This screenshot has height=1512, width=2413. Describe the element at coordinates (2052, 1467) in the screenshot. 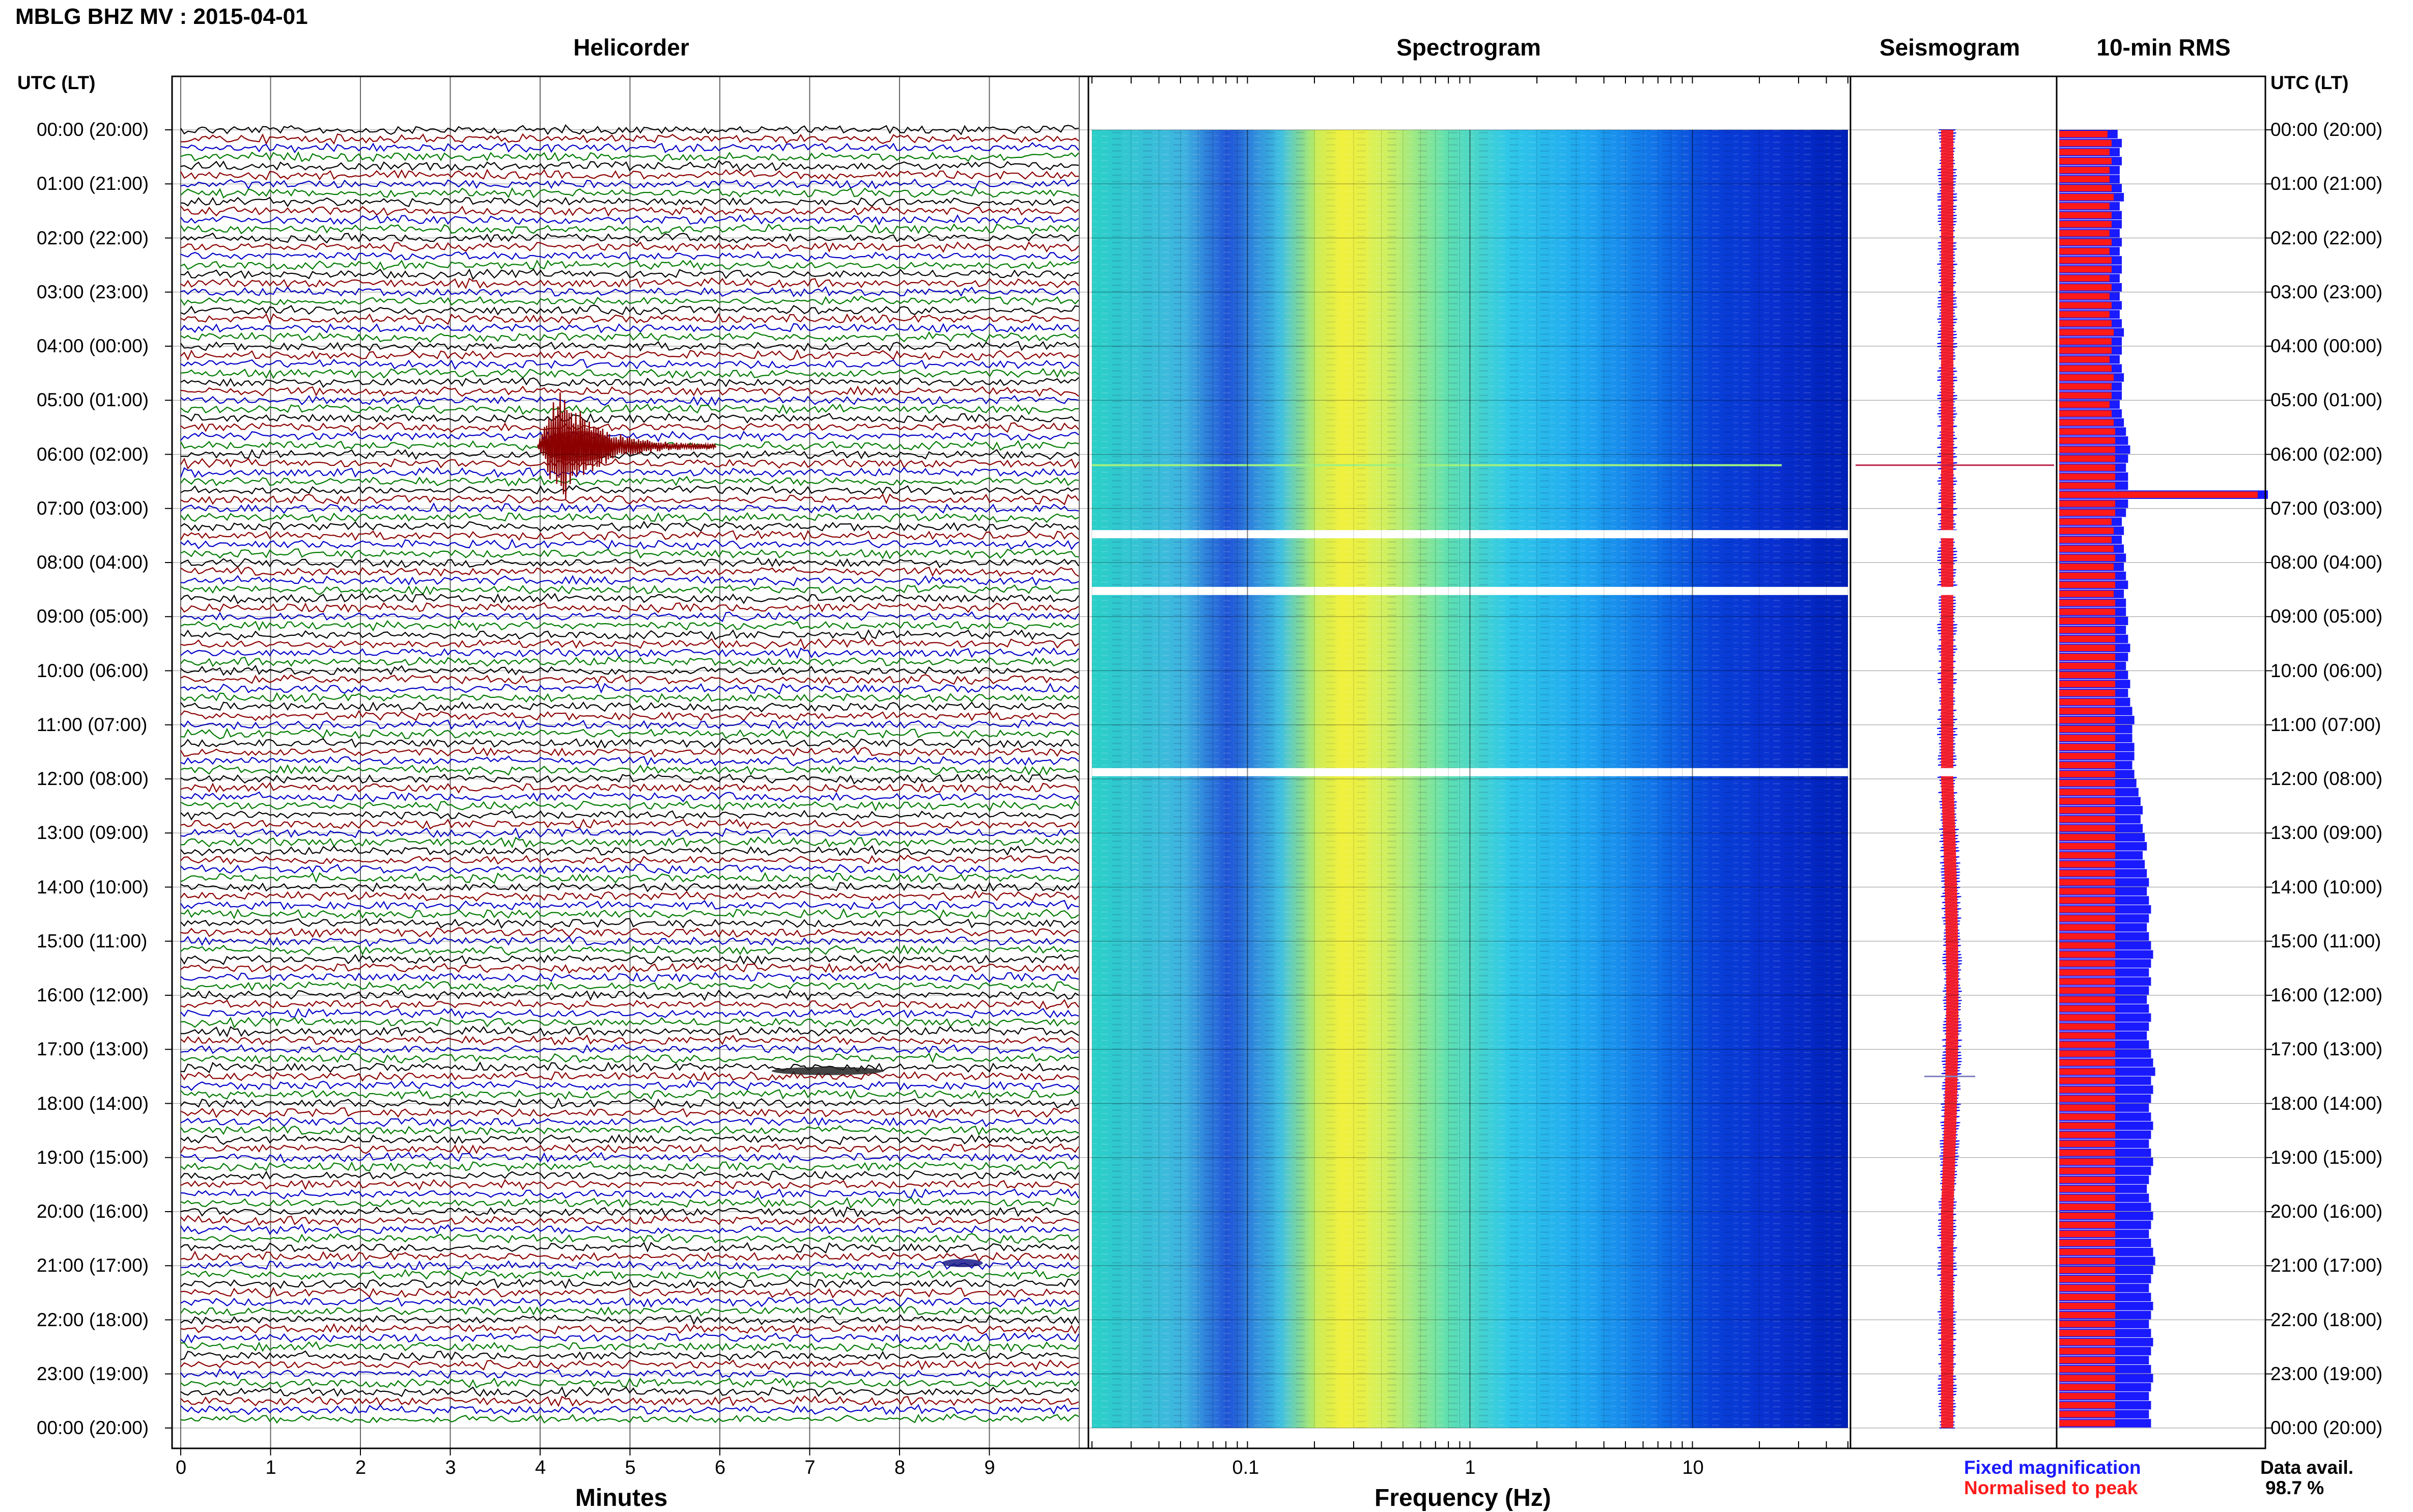

I see `legend-fixed-magnification: Fixed magnification` at that location.